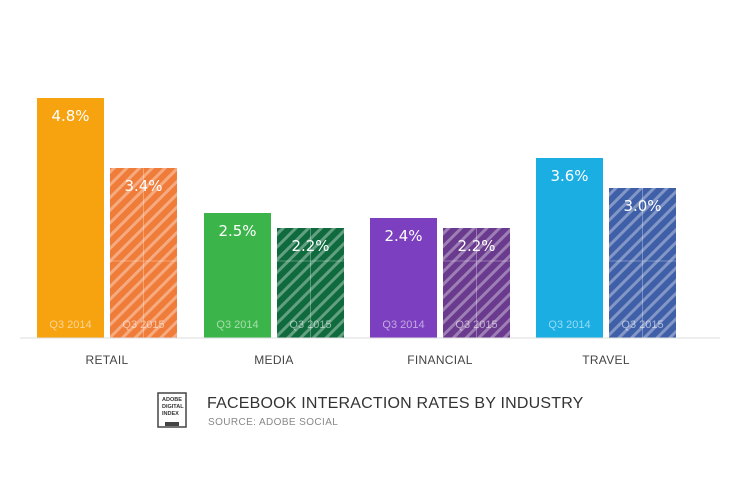  Describe the element at coordinates (310, 283) in the screenshot. I see `bar-hatch-media-q3-2015` at that location.